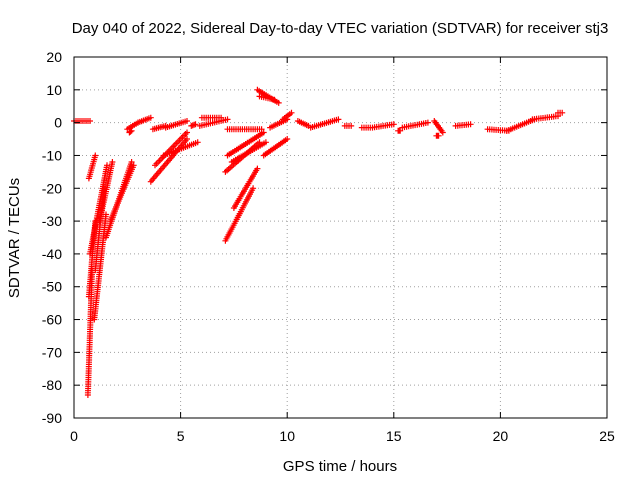  I want to click on x-tick-label: 10, so click(287, 436).